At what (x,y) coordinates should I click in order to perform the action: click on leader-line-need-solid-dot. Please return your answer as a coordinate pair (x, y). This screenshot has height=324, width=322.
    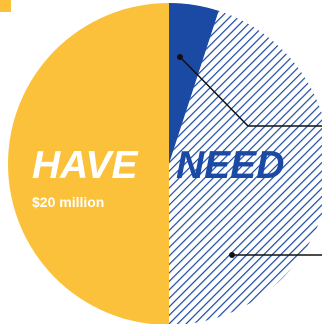
    Looking at the image, I should click on (180, 57).